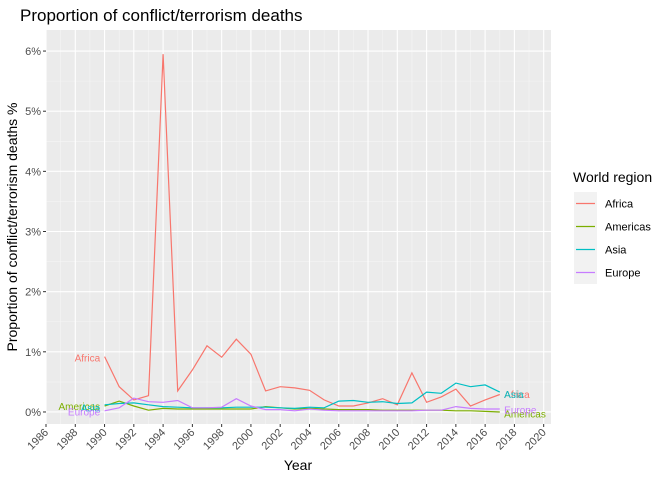 This screenshot has height=480, width=672. What do you see at coordinates (298, 465) in the screenshot?
I see `x-axis-title: Year` at bounding box center [298, 465].